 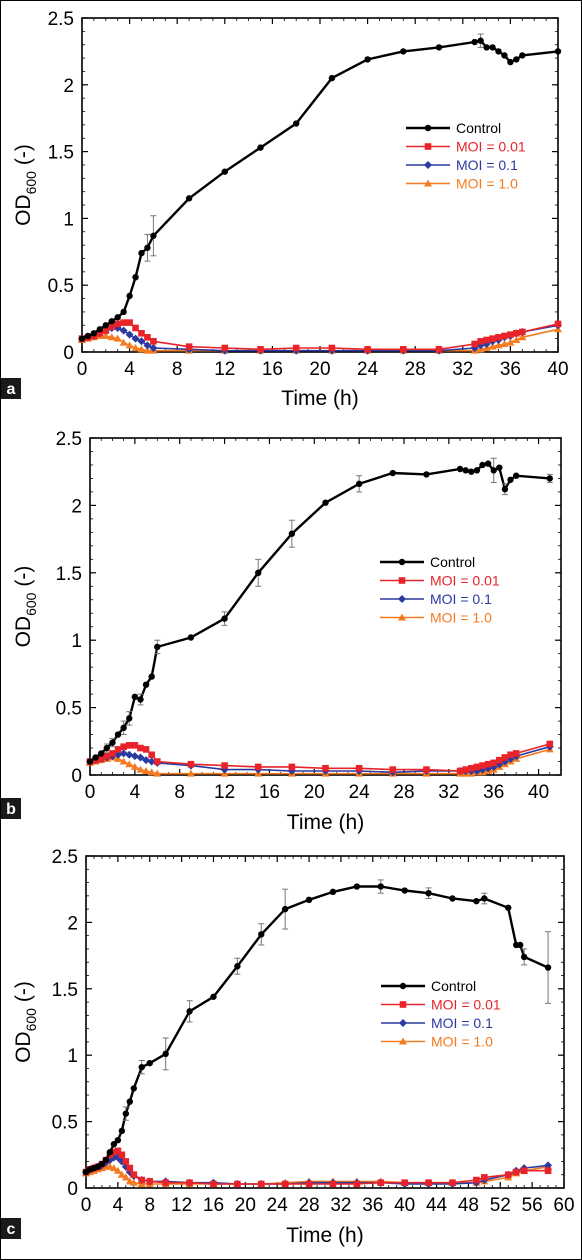 I want to click on legend-label: Control, so click(x=453, y=986).